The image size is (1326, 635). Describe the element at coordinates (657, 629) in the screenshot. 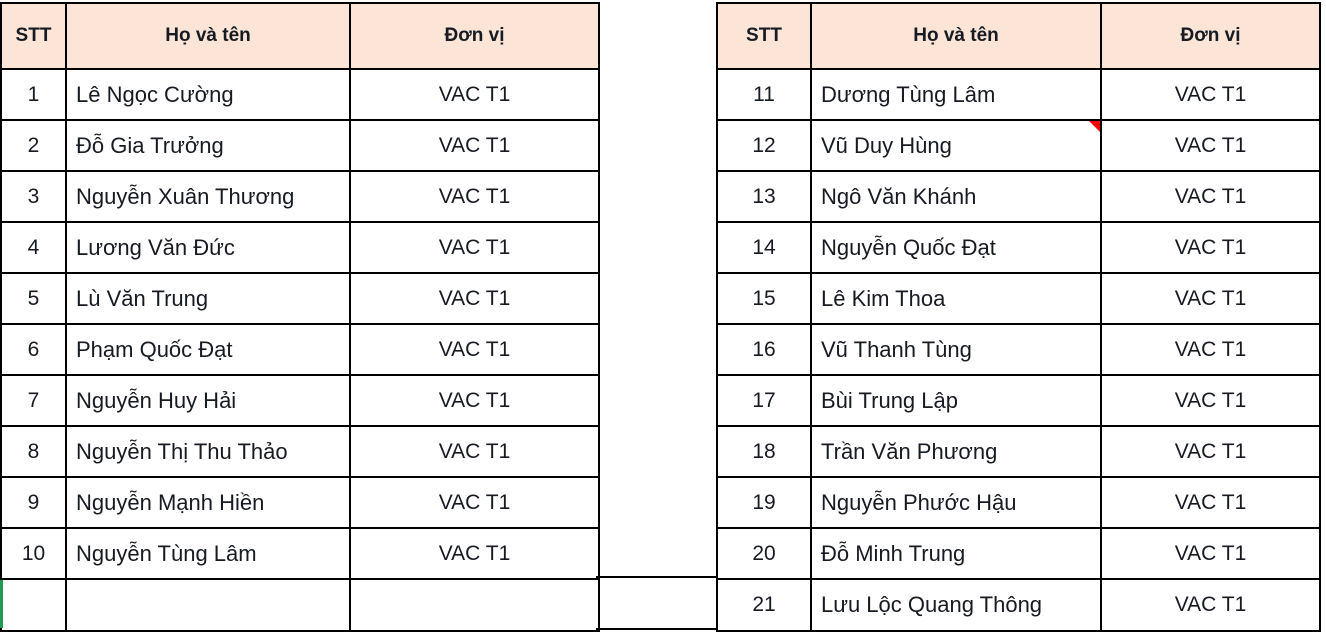

I see `grid-line-horizontal` at that location.